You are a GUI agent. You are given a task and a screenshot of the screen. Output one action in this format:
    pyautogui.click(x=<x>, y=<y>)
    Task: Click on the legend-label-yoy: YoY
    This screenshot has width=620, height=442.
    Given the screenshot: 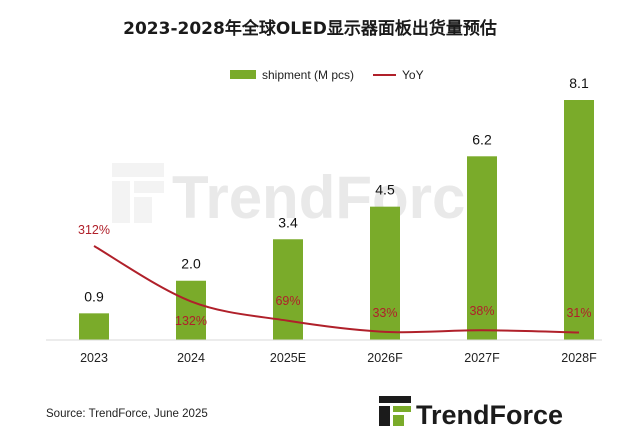 What is the action you would take?
    pyautogui.click(x=413, y=75)
    